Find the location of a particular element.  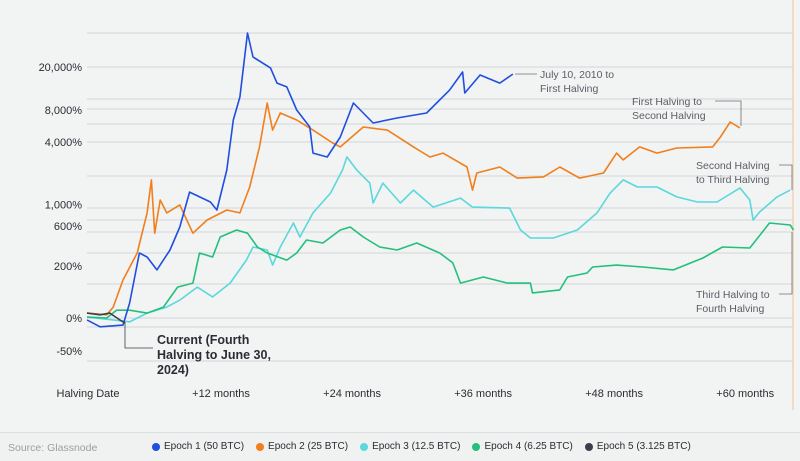

x-tick-label: +12 months is located at coordinates (221, 394).